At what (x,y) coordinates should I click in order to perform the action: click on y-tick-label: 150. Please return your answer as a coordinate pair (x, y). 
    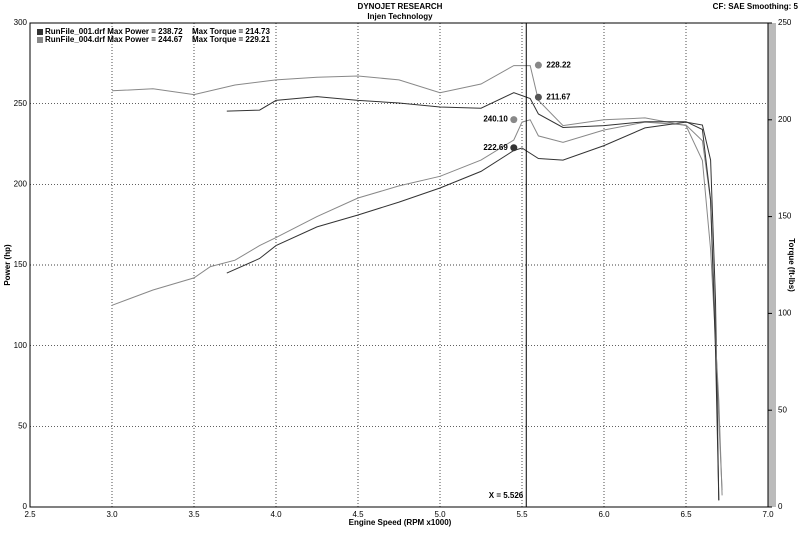
    Looking at the image, I should click on (21, 264).